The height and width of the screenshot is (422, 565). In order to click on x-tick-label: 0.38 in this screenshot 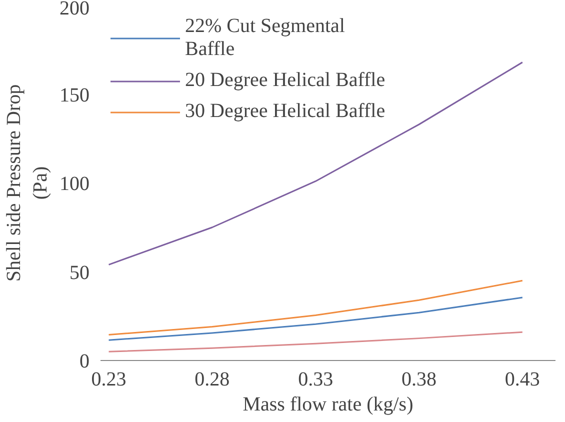, I will do `click(419, 379)`.